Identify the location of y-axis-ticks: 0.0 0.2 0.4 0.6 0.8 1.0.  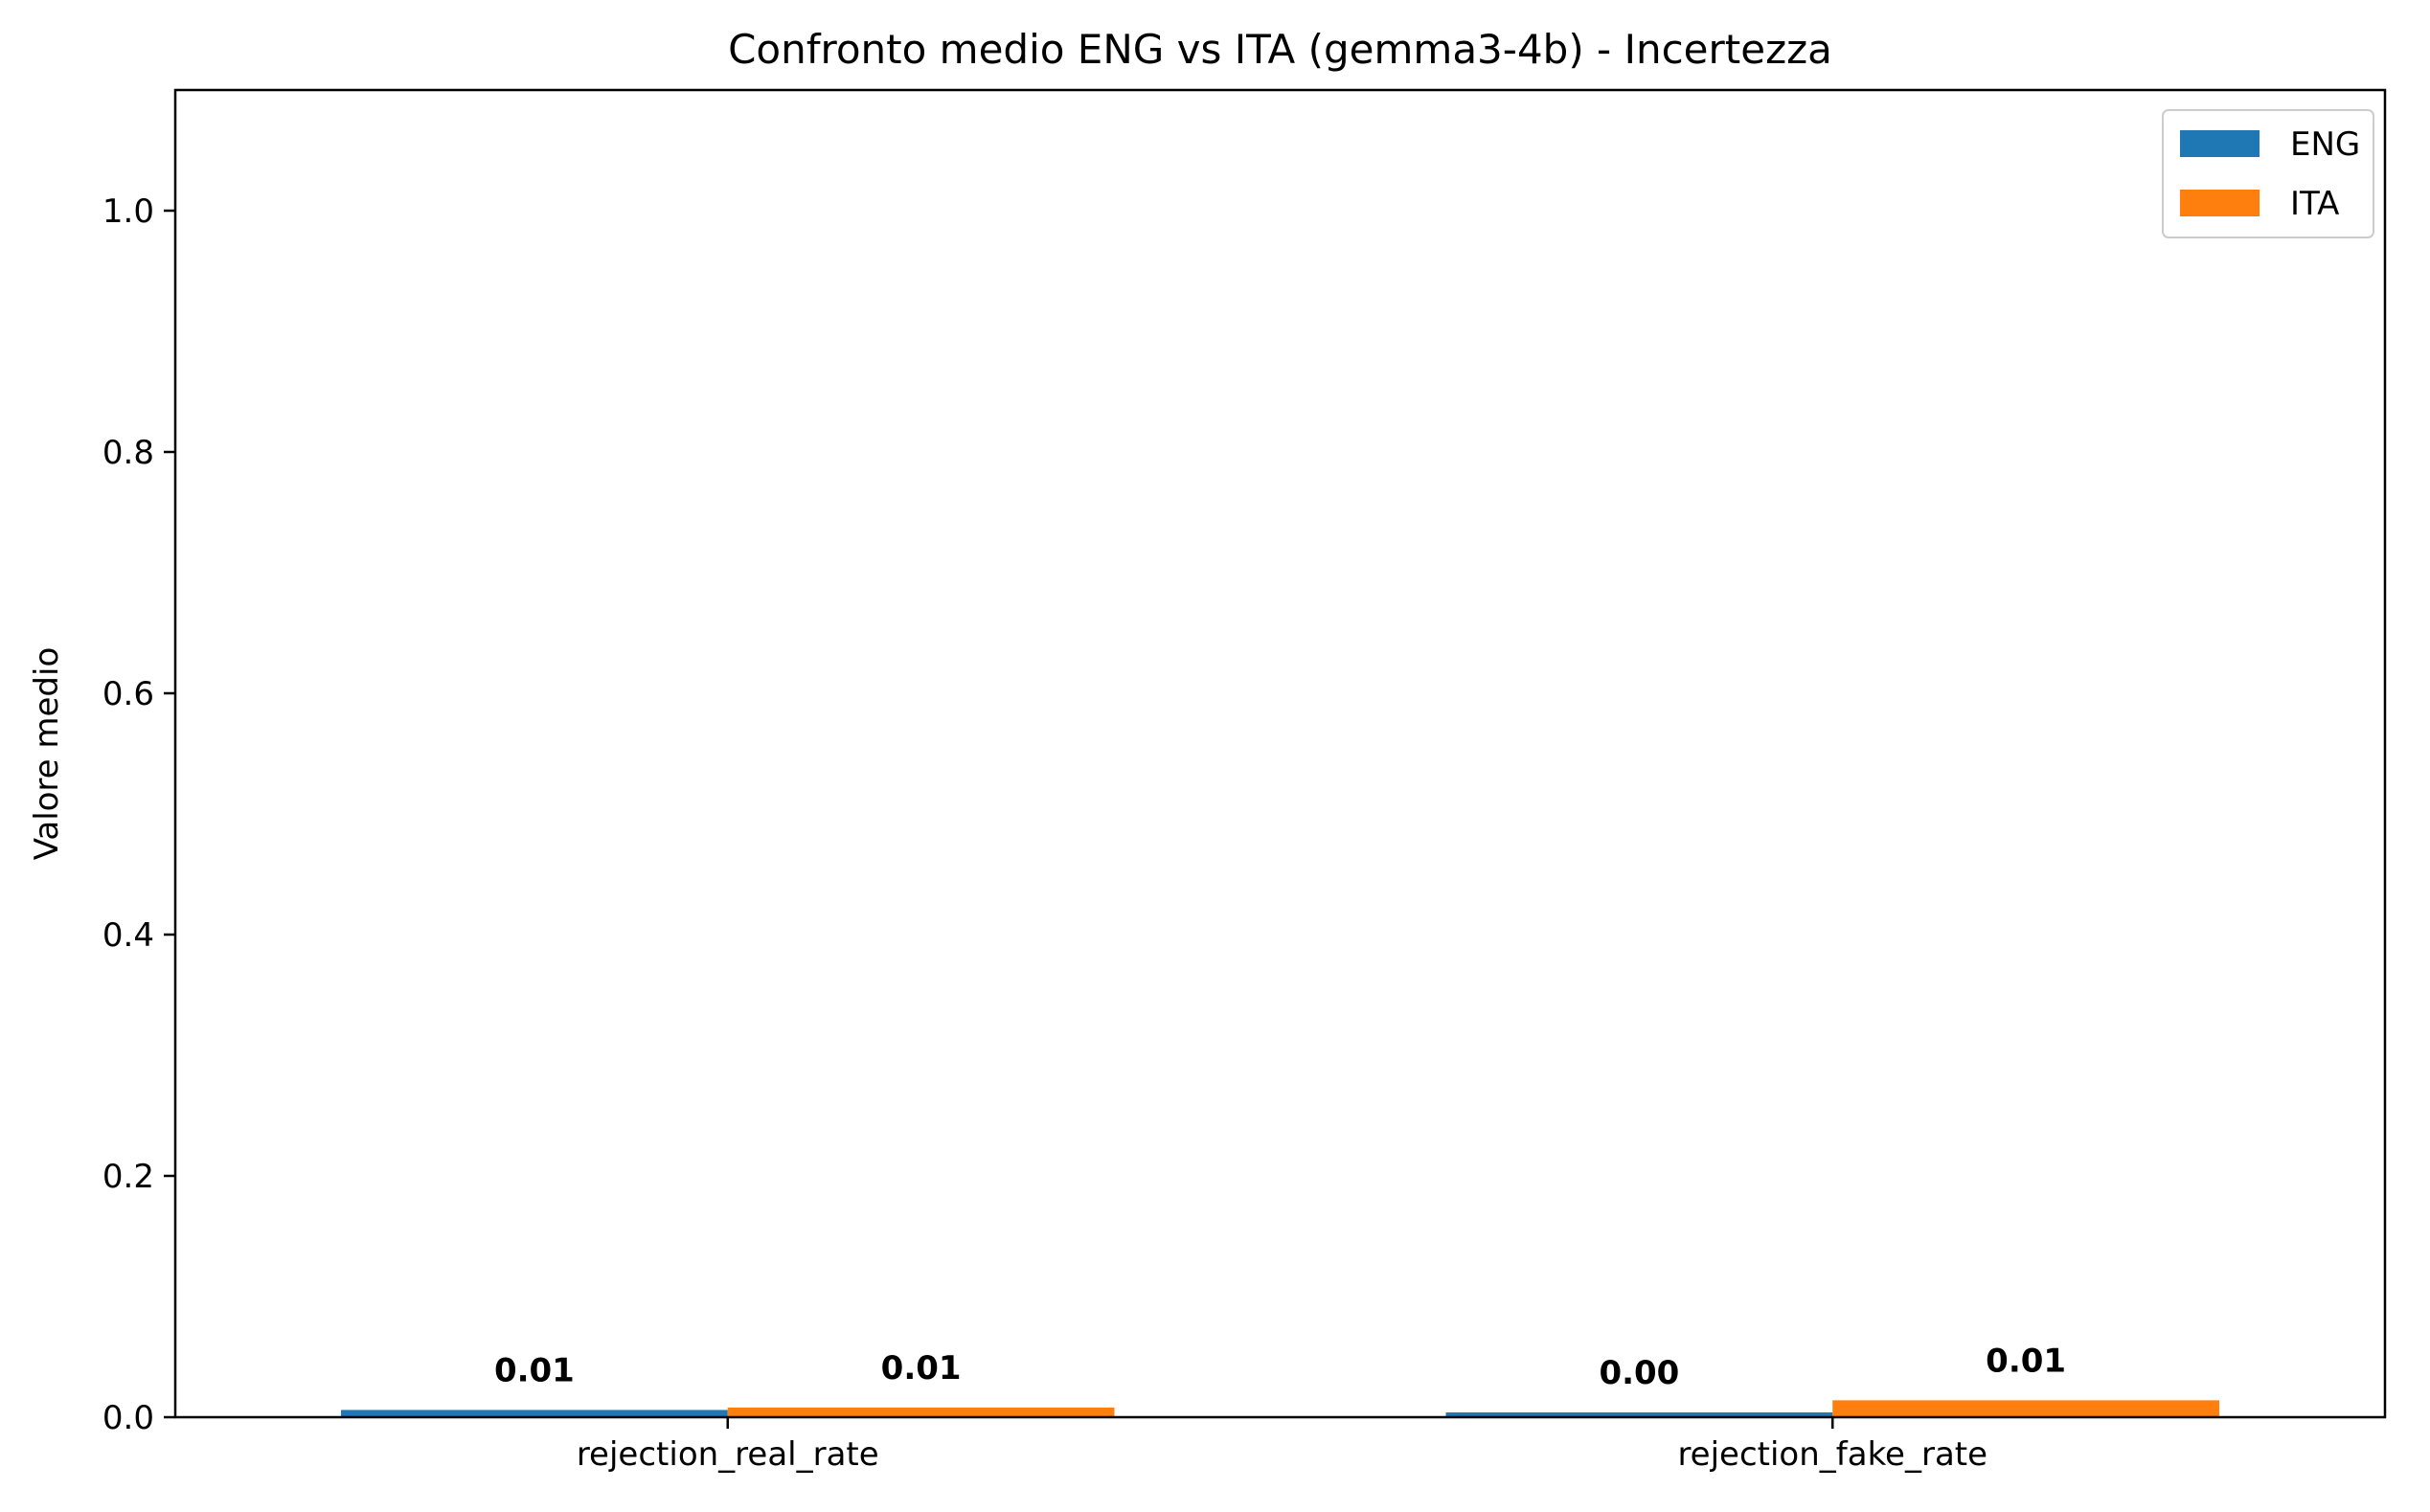
(138, 814).